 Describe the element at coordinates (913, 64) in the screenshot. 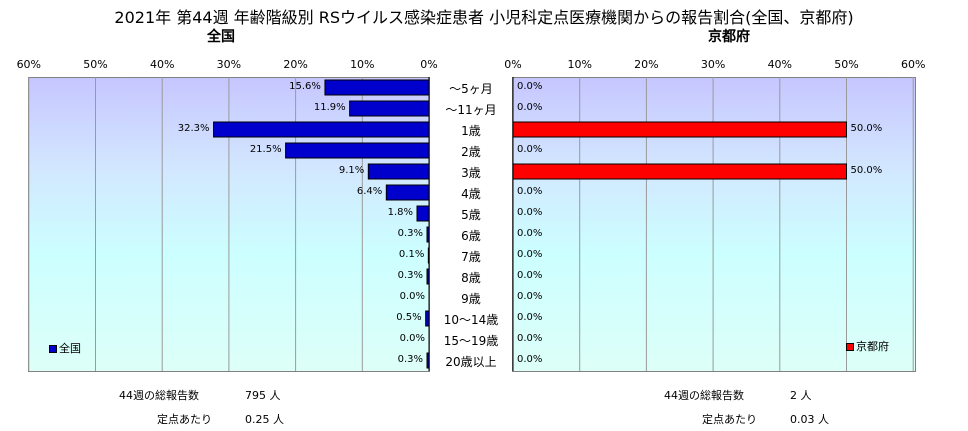

I see `tick-label-right: 60%` at that location.